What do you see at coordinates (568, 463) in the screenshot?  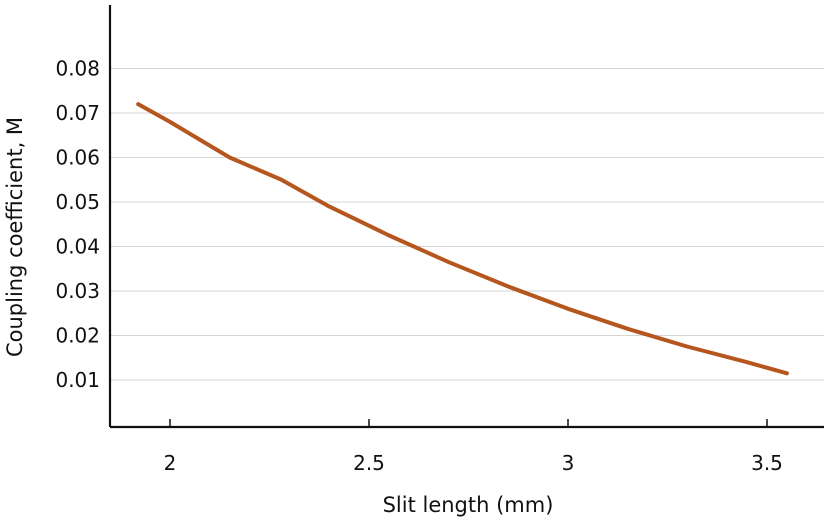 I see `x-tick-label: 3` at bounding box center [568, 463].